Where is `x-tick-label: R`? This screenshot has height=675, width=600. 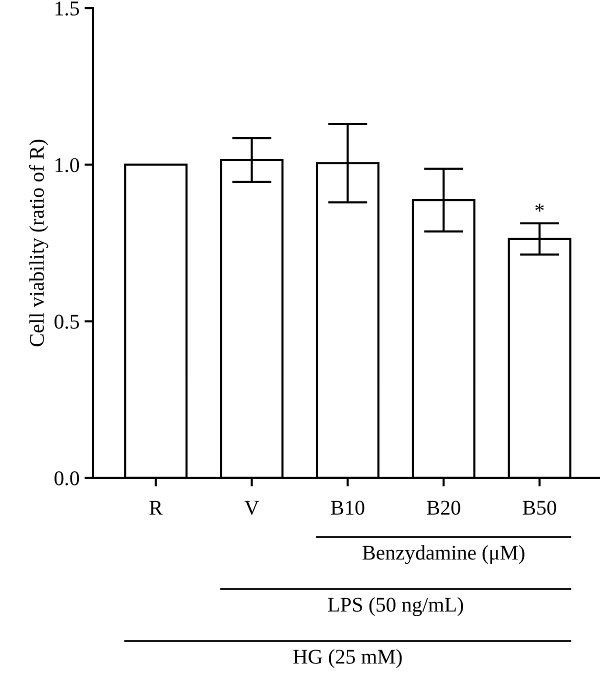
x-tick-label: R is located at coordinates (156, 507).